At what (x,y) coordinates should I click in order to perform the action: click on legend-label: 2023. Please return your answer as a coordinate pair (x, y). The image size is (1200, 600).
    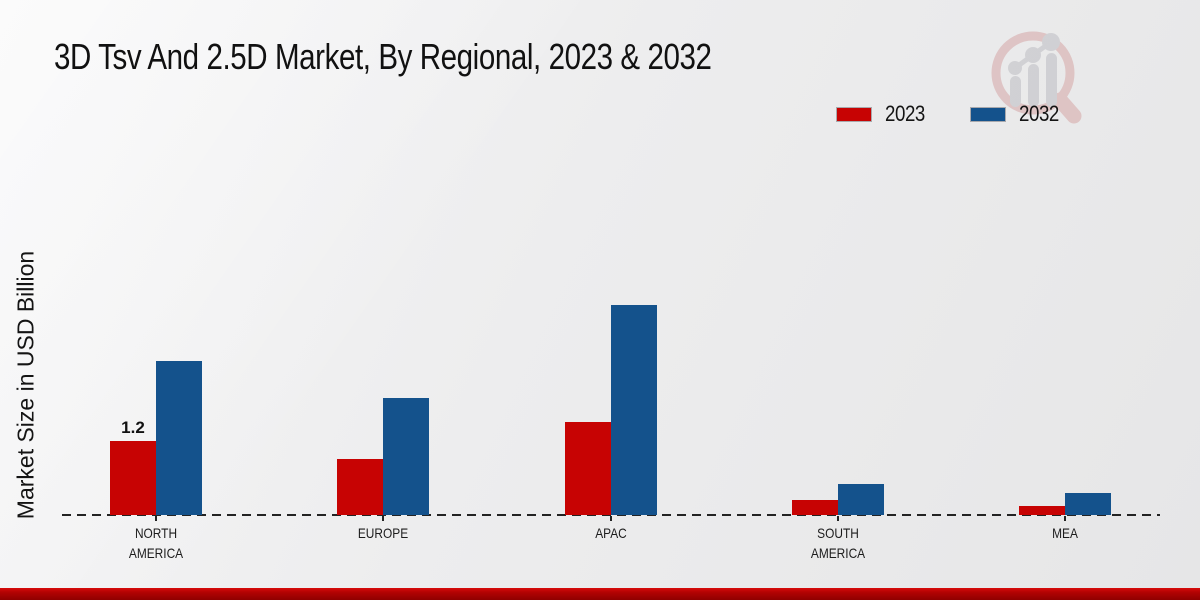
    Looking at the image, I should click on (905, 113).